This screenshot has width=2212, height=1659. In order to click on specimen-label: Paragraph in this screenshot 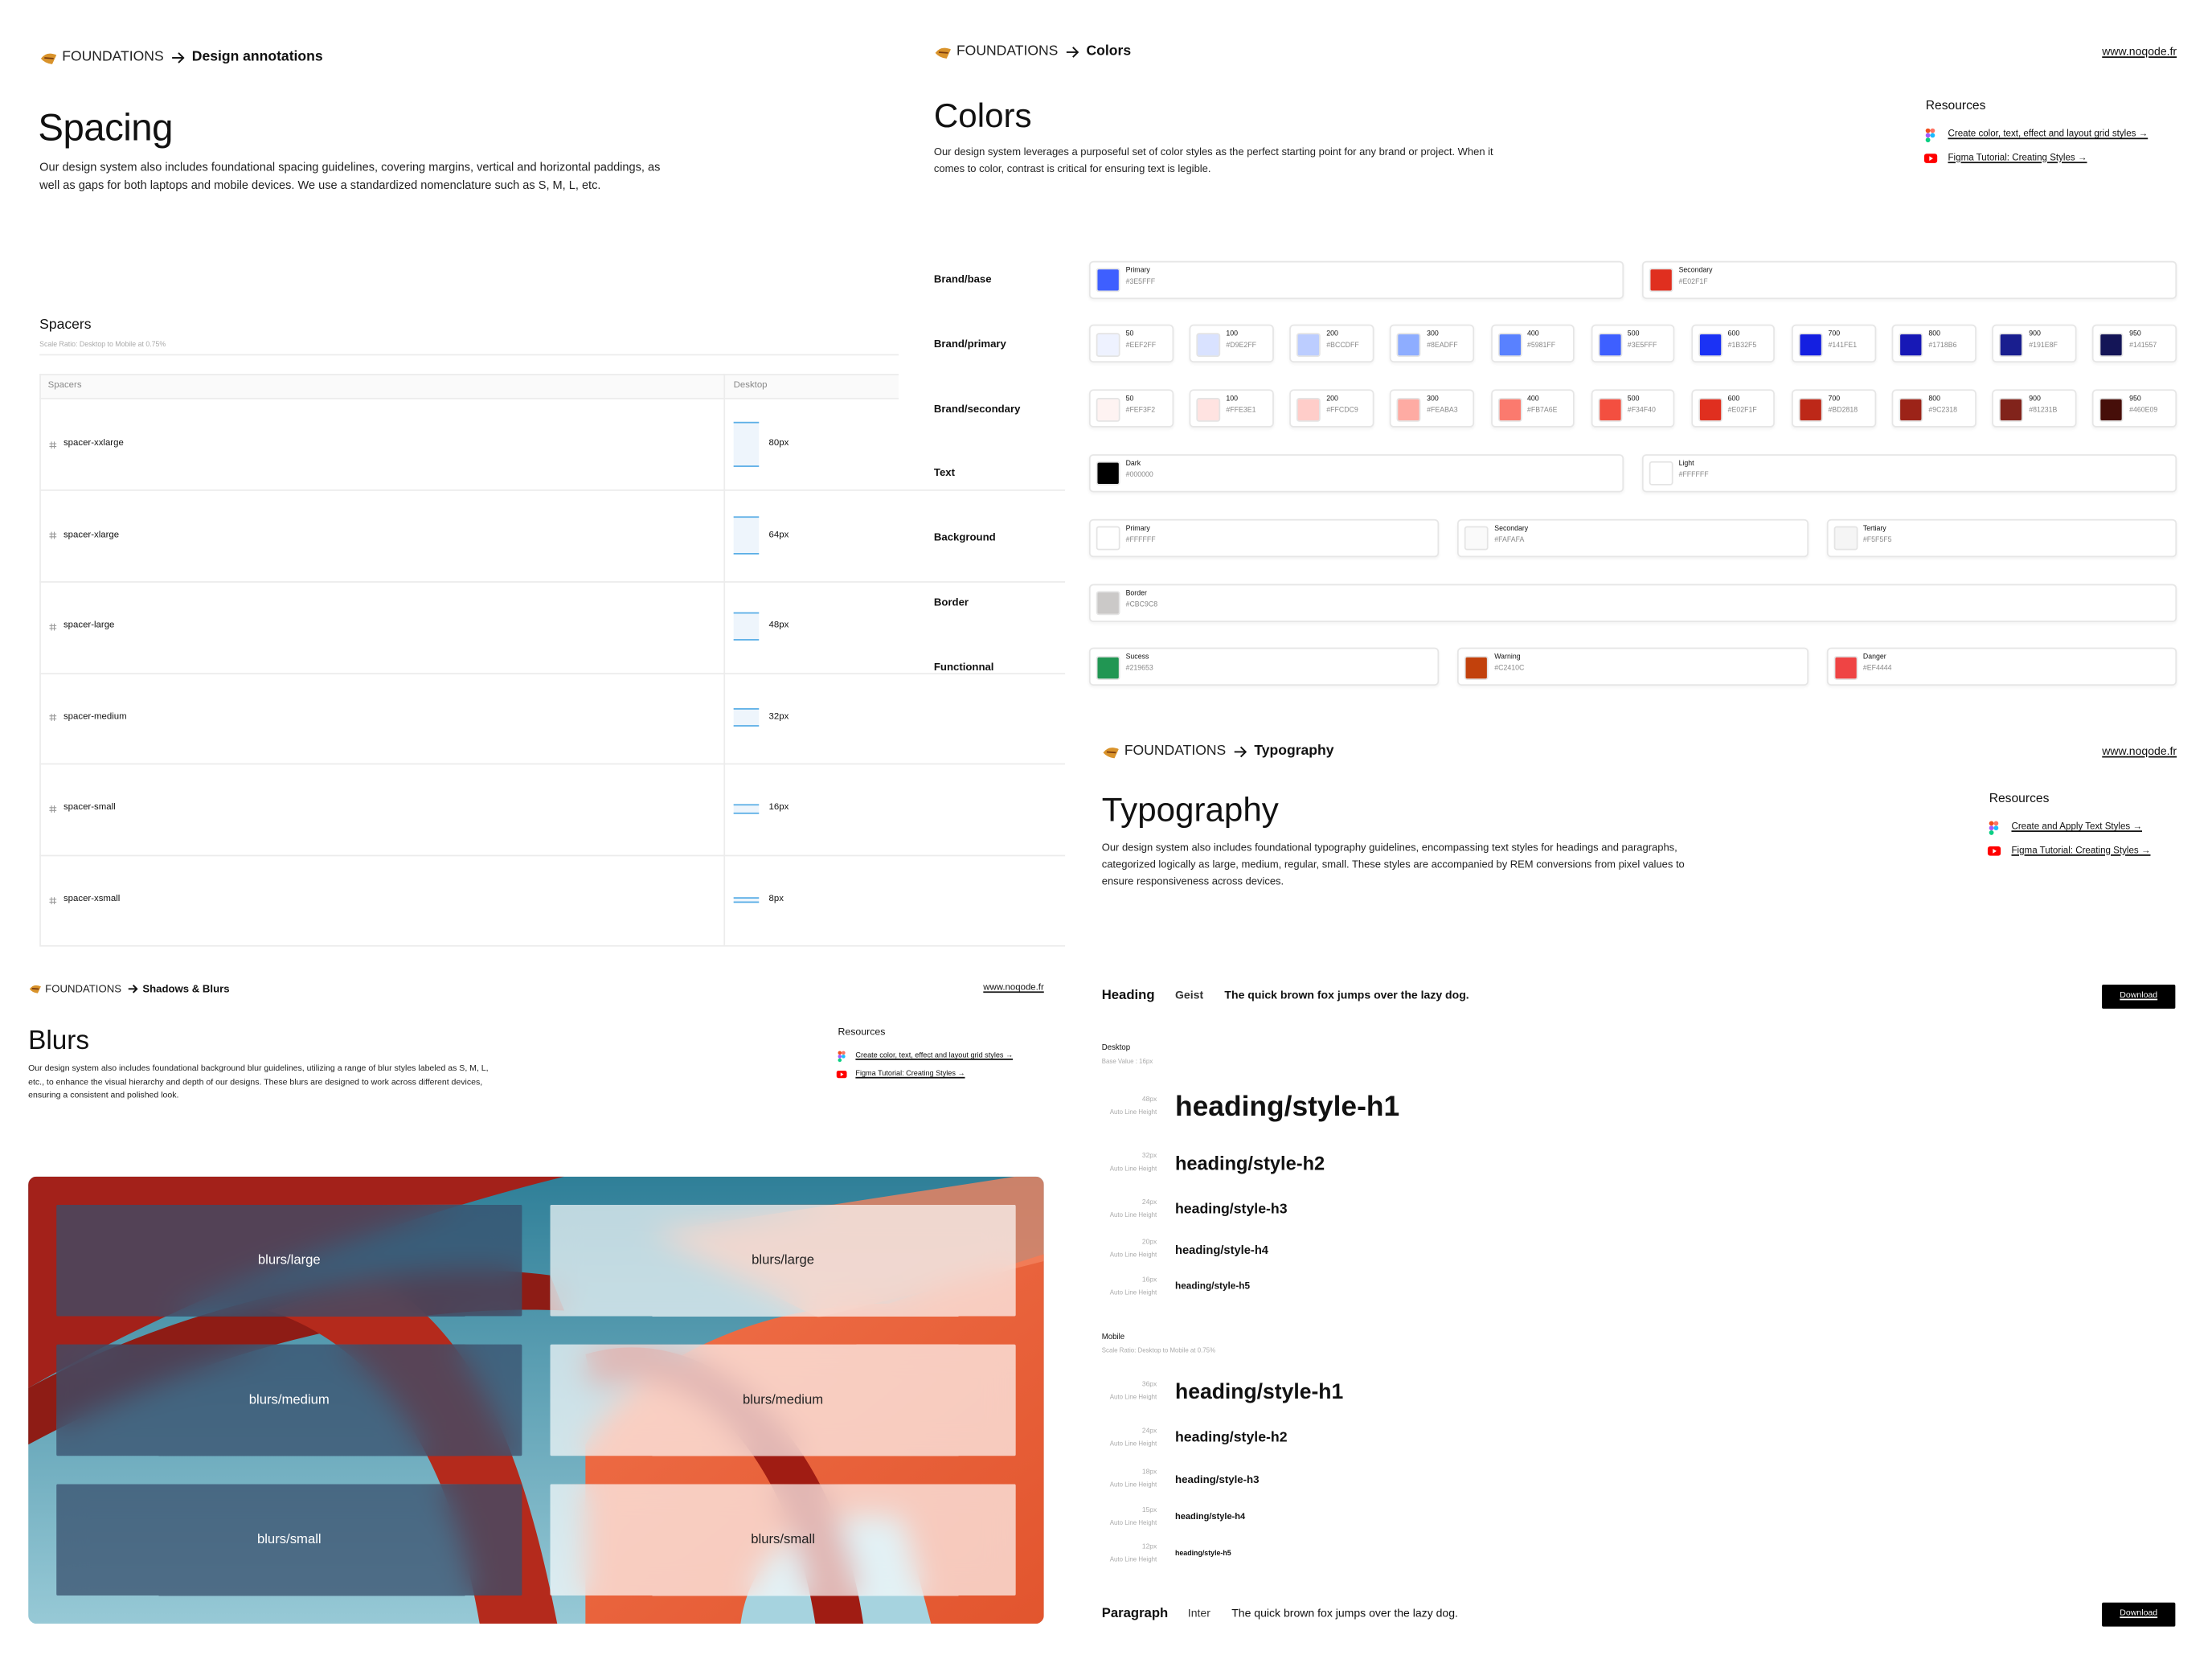, I will do `click(1135, 1613)`.